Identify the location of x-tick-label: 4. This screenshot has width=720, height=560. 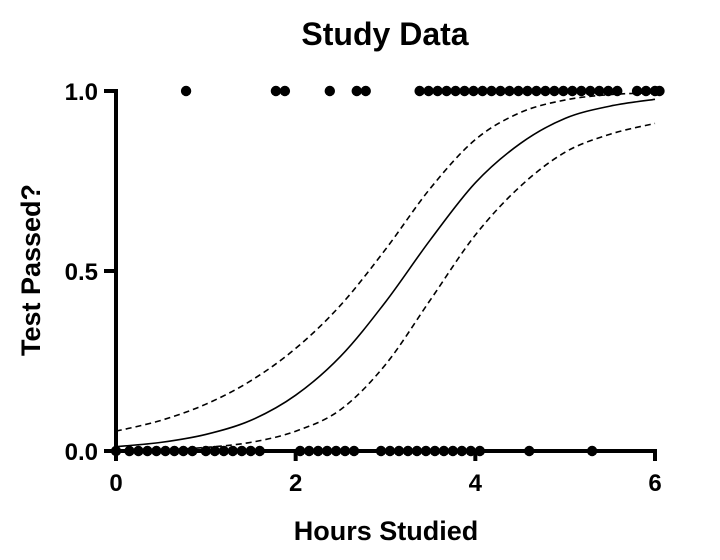
(476, 483).